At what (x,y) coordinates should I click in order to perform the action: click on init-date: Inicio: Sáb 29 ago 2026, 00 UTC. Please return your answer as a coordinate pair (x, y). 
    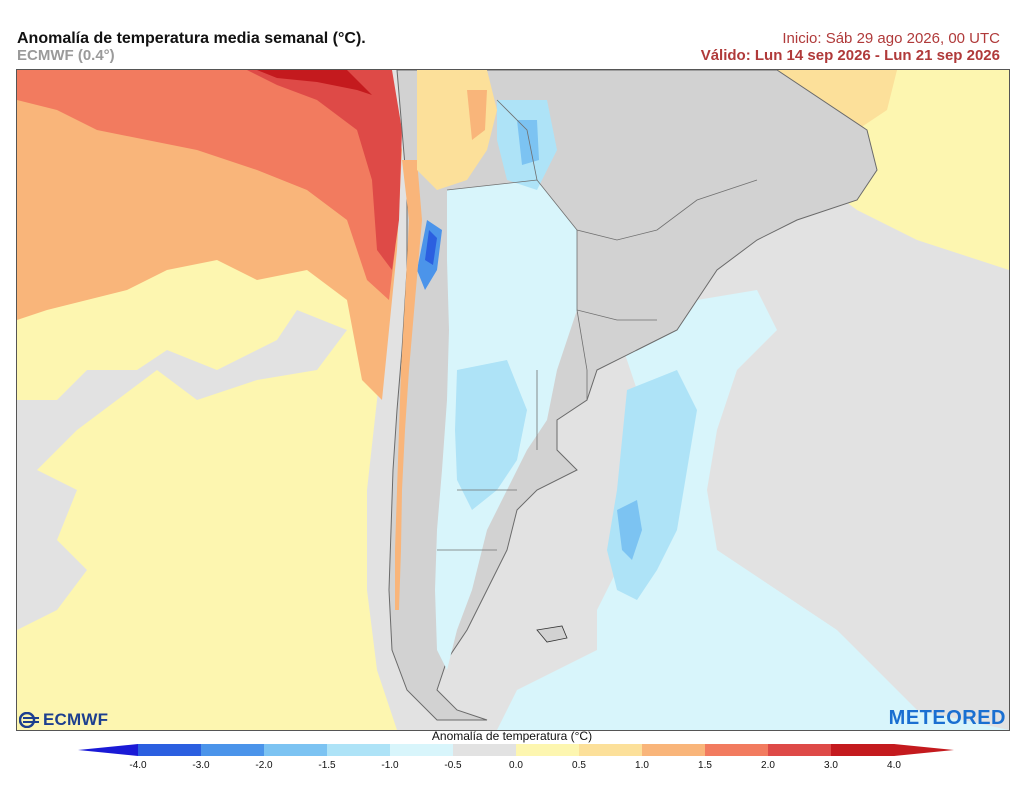
    Looking at the image, I should click on (891, 38).